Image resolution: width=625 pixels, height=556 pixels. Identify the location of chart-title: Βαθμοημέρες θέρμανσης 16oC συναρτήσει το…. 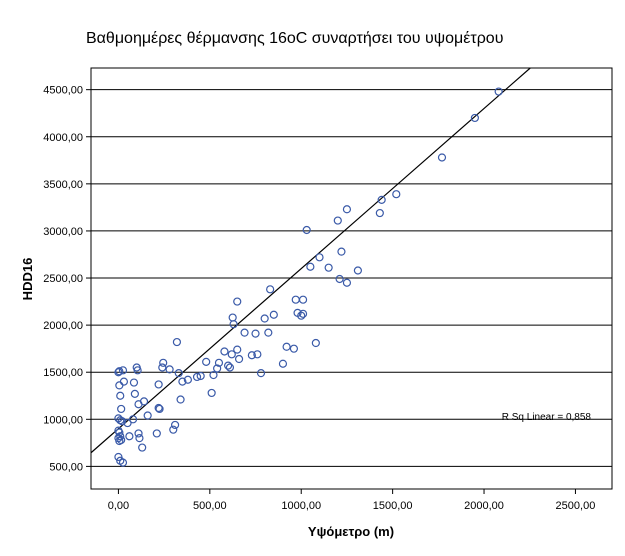
(295, 38).